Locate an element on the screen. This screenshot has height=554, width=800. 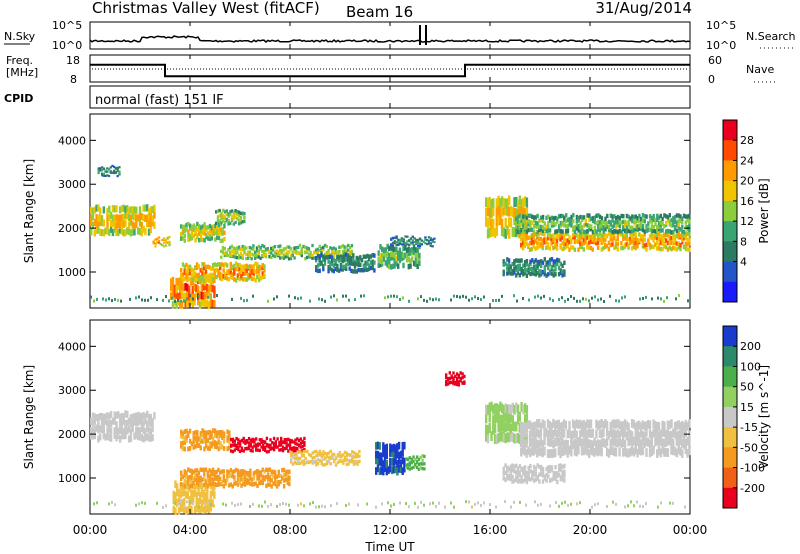
x-tick-label: 08:00 is located at coordinates (290, 530).